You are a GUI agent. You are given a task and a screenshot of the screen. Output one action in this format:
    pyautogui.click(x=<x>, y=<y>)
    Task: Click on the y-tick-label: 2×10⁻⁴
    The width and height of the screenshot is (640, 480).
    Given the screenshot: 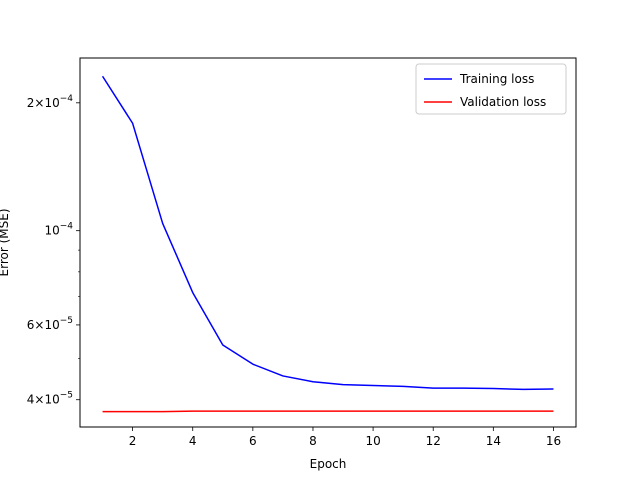 What is the action you would take?
    pyautogui.click(x=50, y=102)
    